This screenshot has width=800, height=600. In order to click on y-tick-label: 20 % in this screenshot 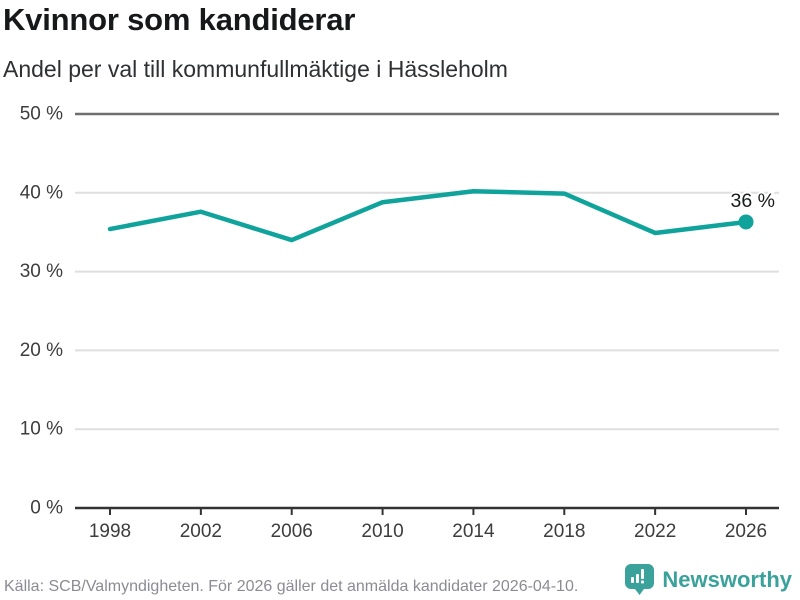, I will do `click(41, 350)`.